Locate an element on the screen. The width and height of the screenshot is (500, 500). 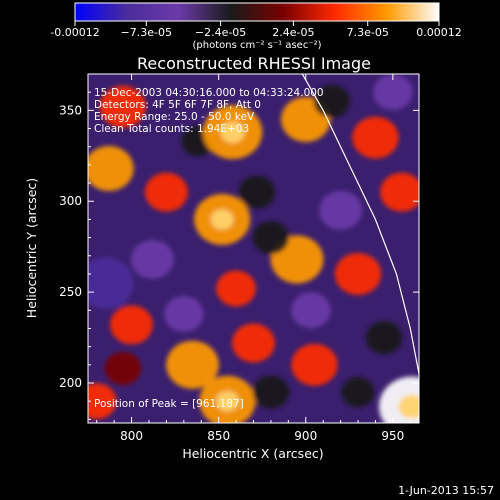
colorbar-tick-label: −7.3e-05 is located at coordinates (146, 32).